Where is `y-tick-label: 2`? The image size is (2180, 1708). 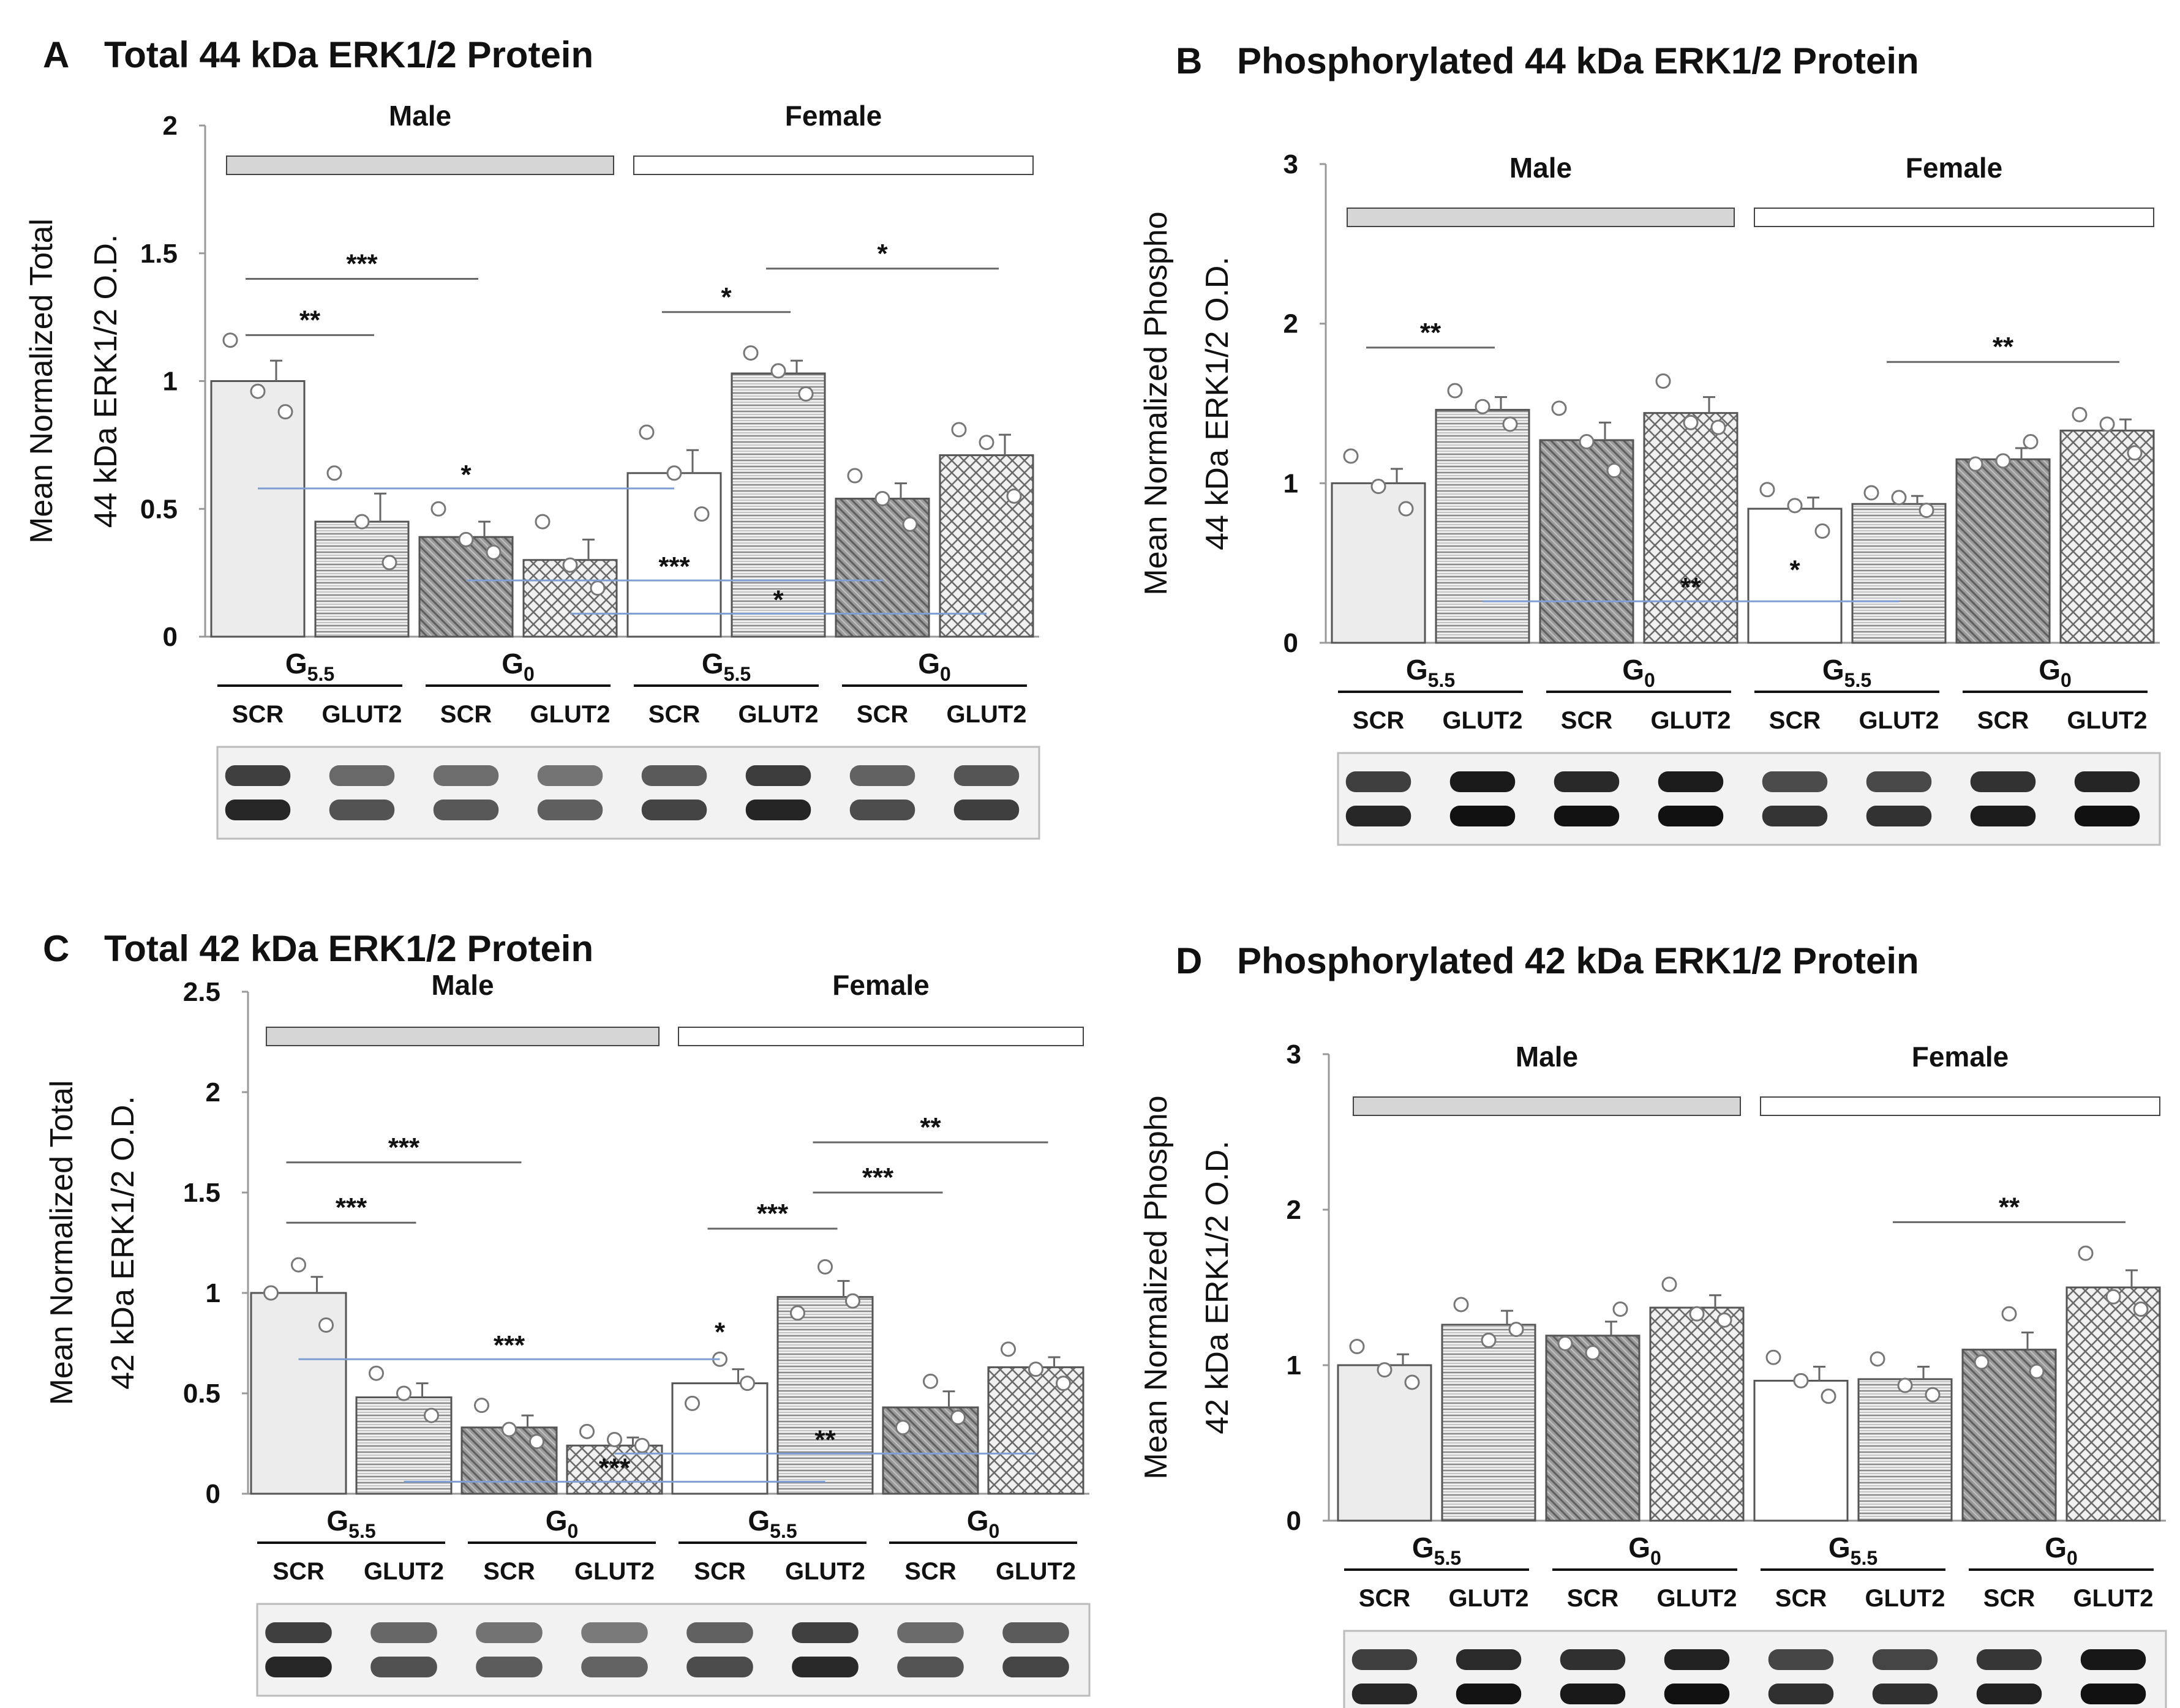
y-tick-label: 2 is located at coordinates (1294, 1210).